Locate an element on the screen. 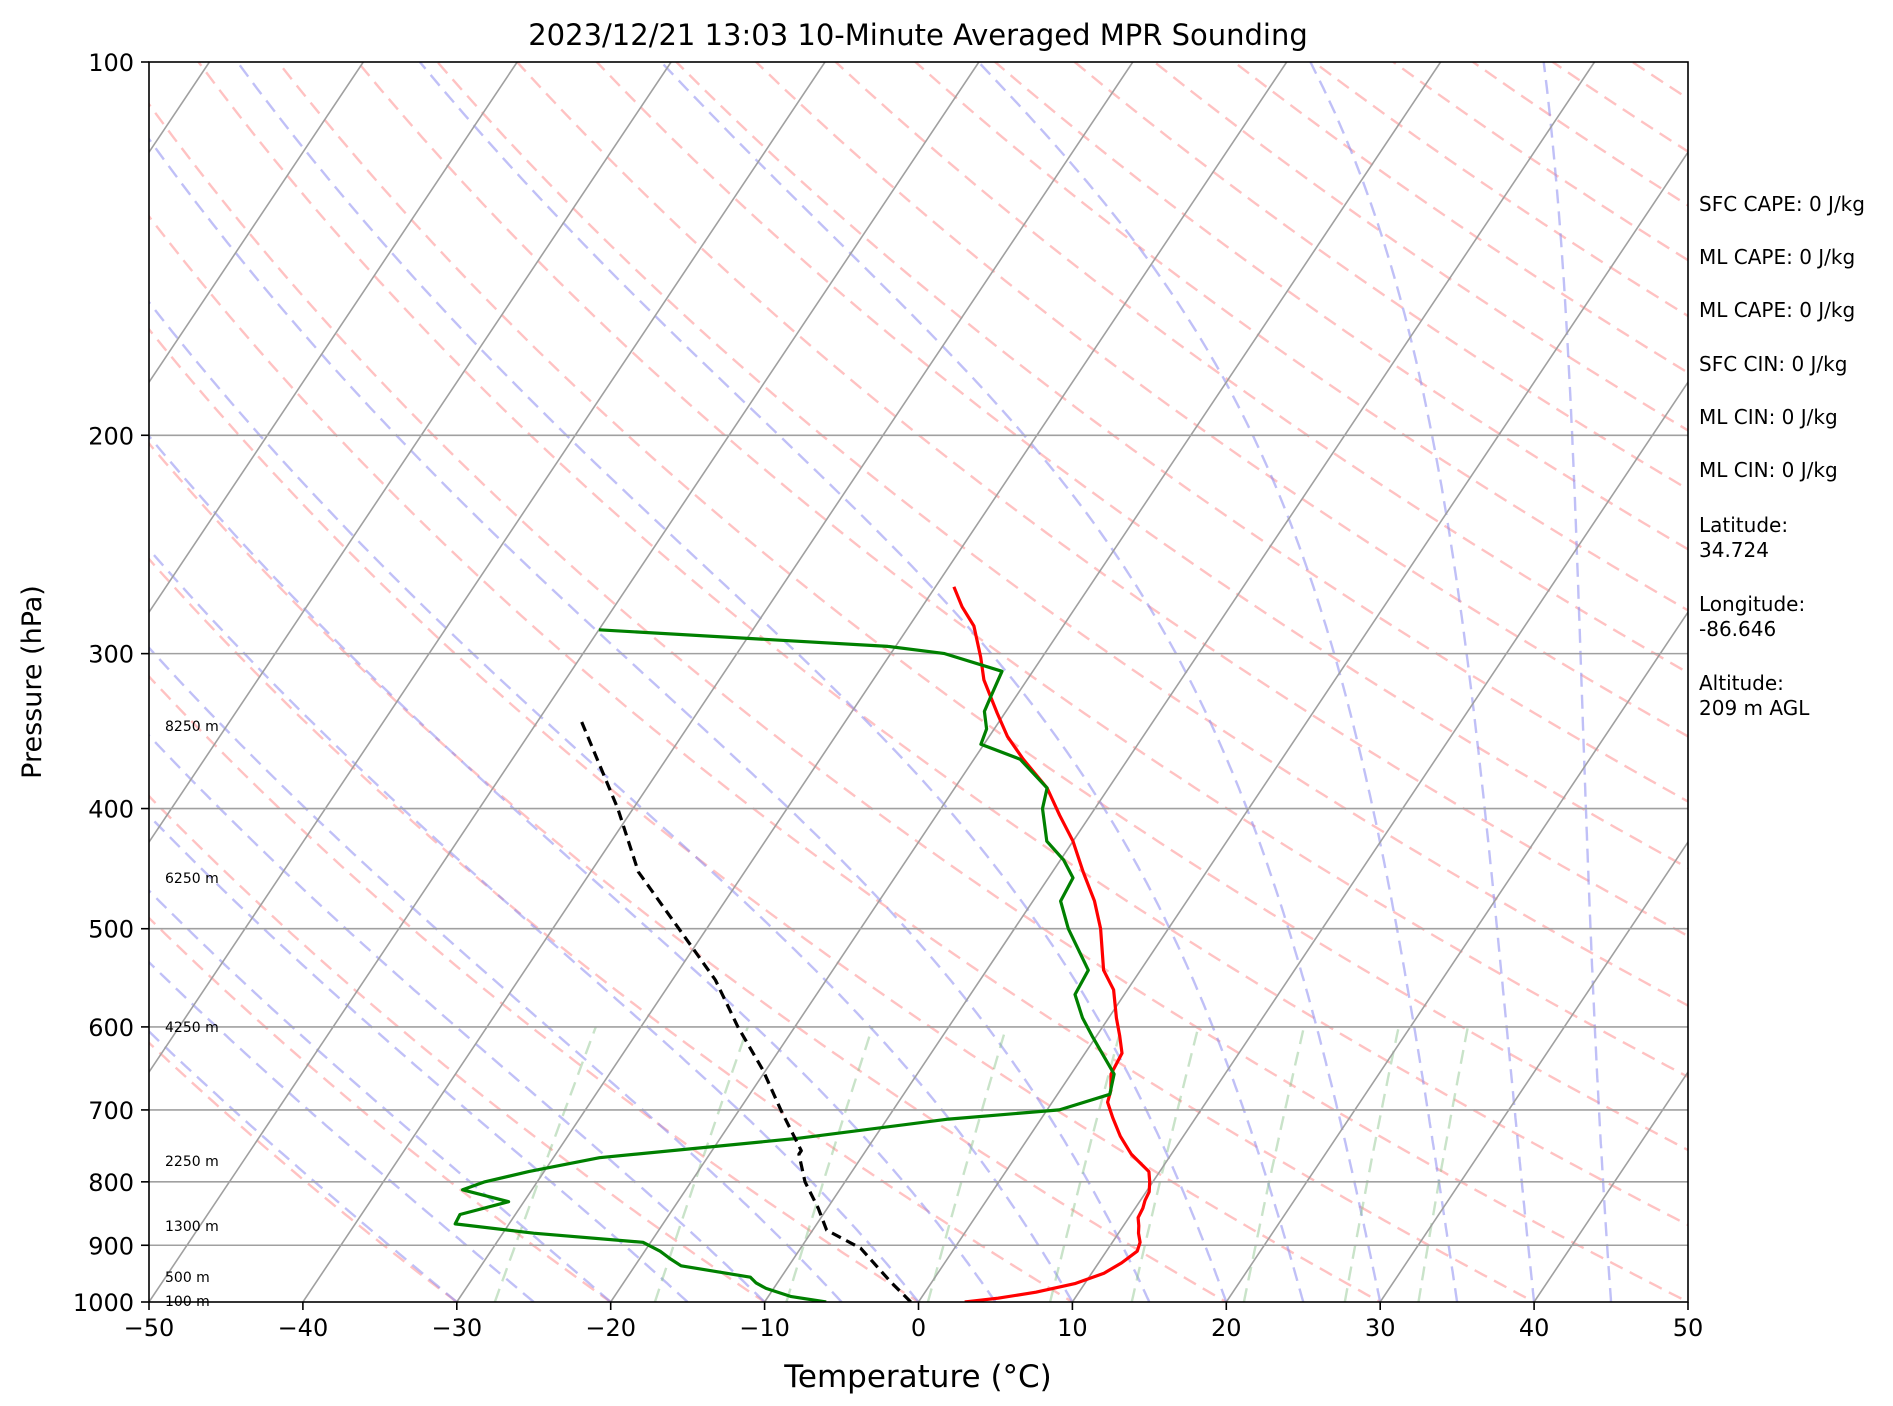 Image resolution: width=1893 pixels, height=1406 pixels. x-axis-label: Temperature (°C) is located at coordinates (917, 1377).